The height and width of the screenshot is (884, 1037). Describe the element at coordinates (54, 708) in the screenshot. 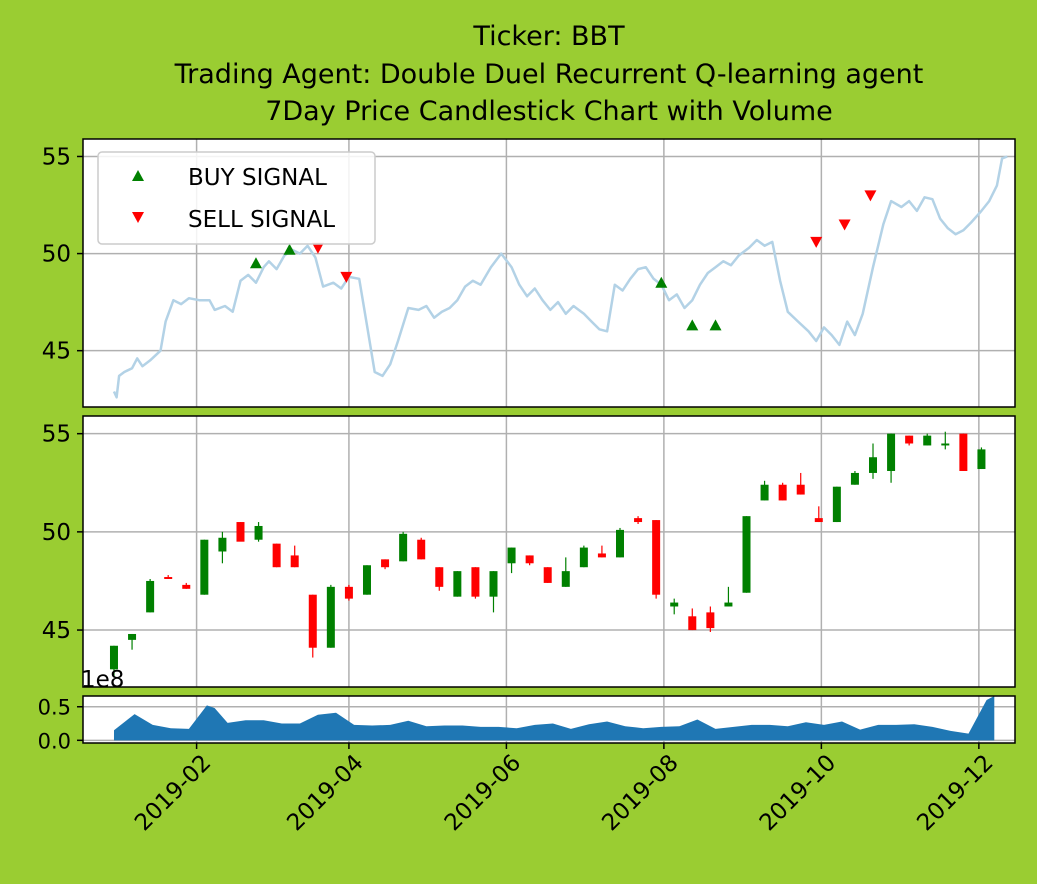

I see `y-tick-label: 0.5` at that location.